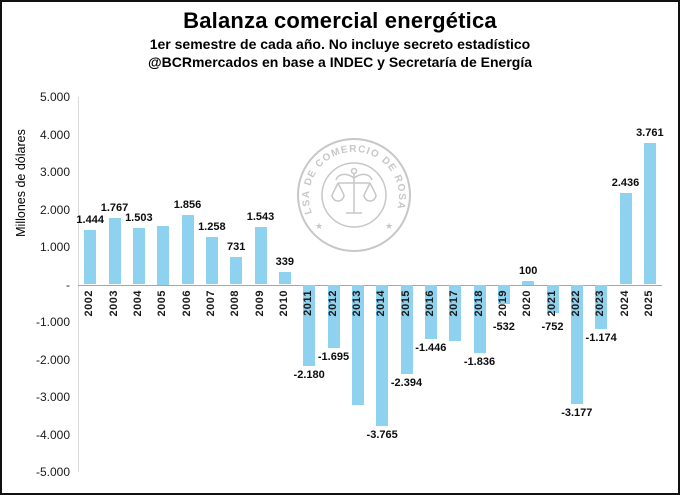 This screenshot has height=495, width=680. I want to click on x-axis-label-2021: 2021, so click(551, 302).